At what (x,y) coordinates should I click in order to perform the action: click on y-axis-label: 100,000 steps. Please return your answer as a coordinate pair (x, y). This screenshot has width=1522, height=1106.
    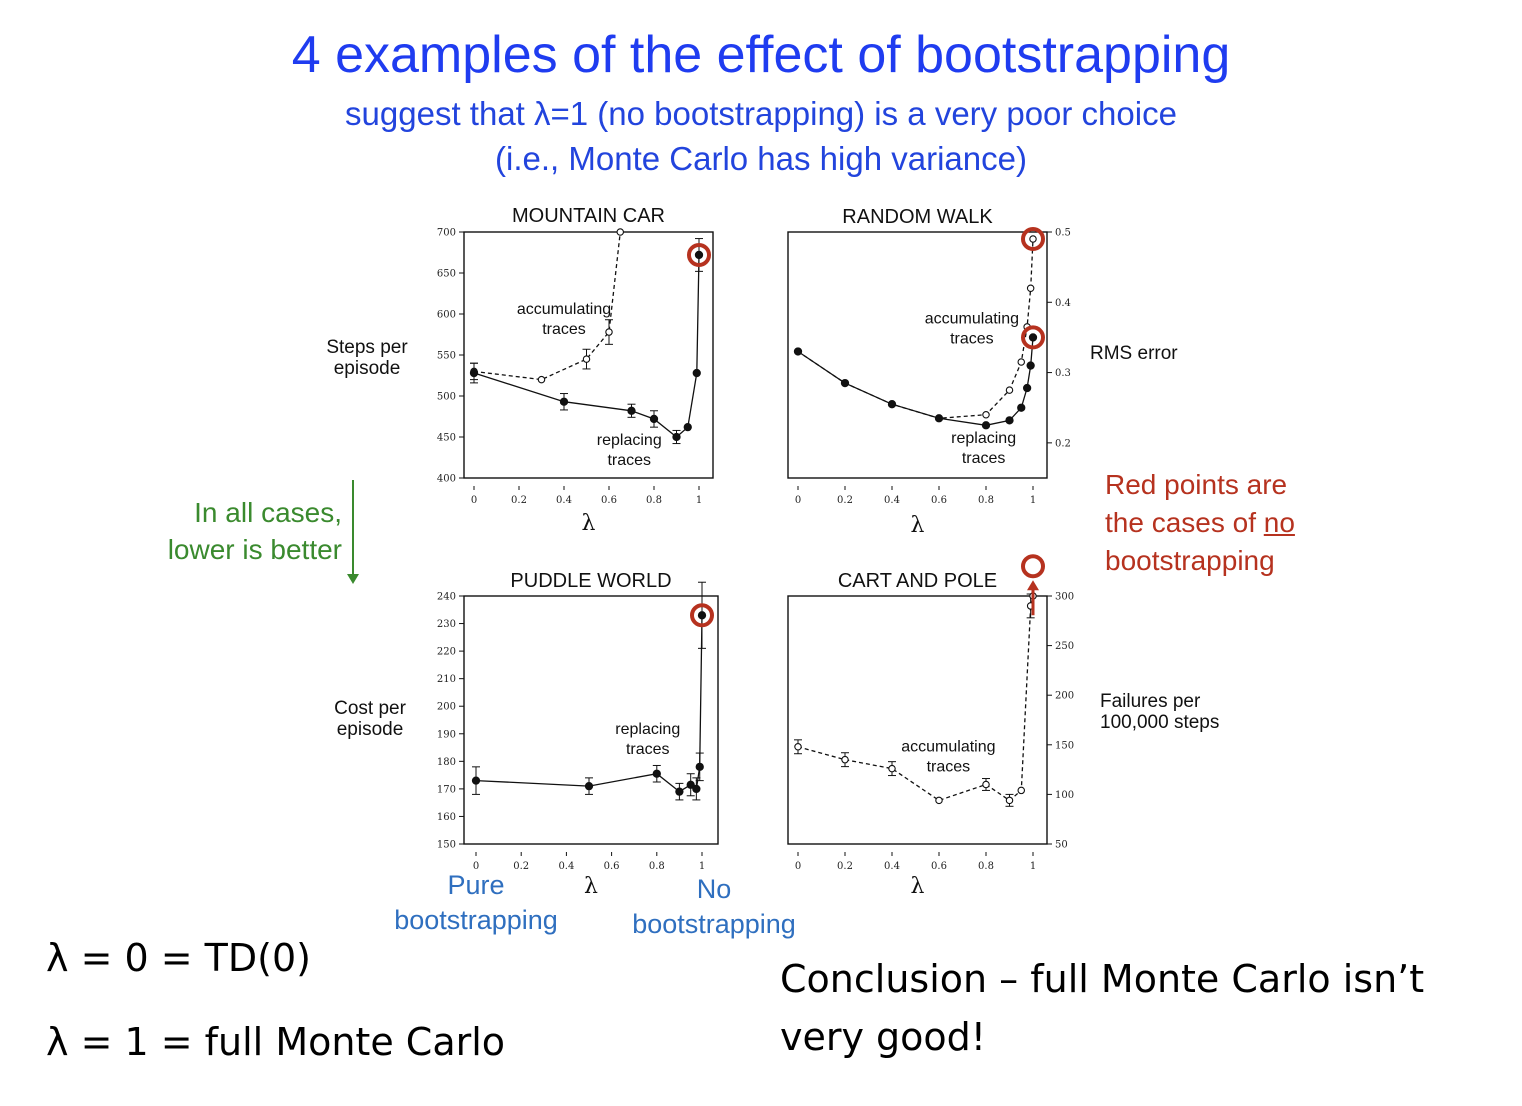
    Looking at the image, I should click on (1159, 722).